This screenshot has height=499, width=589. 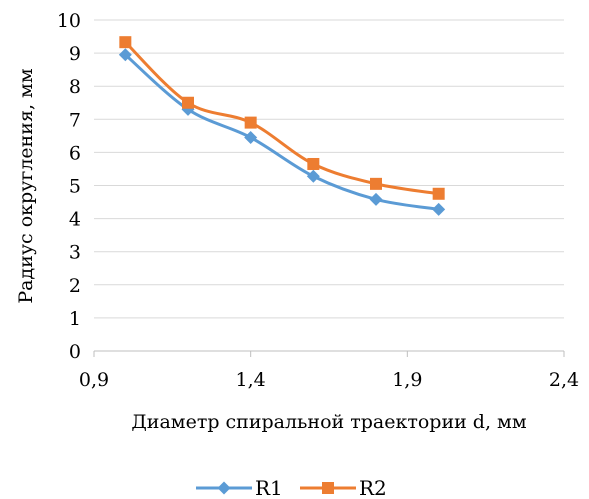 I want to click on y-tick-label: 9, so click(x=75, y=54).